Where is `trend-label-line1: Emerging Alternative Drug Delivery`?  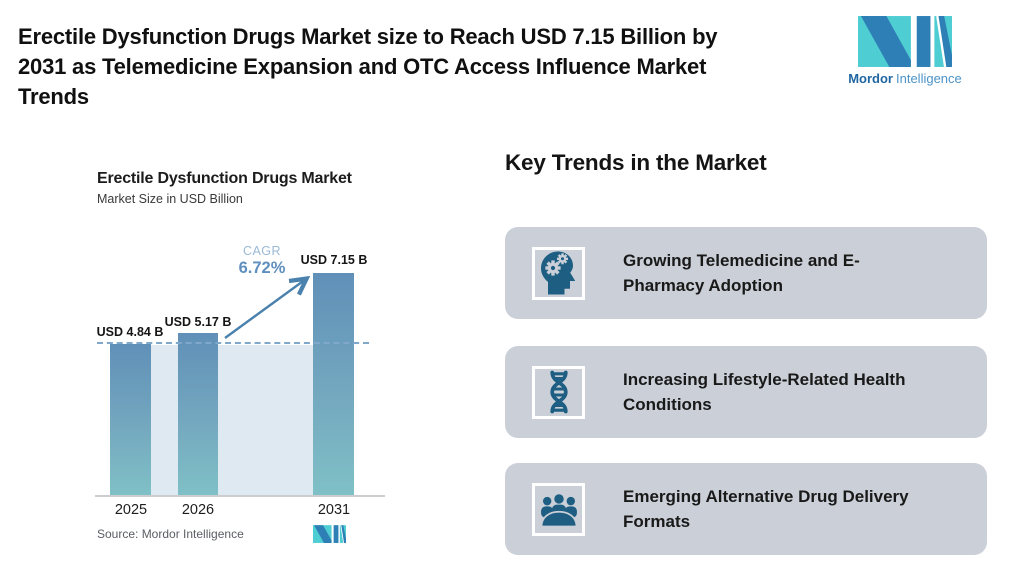 trend-label-line1: Emerging Alternative Drug Delivery is located at coordinates (766, 496).